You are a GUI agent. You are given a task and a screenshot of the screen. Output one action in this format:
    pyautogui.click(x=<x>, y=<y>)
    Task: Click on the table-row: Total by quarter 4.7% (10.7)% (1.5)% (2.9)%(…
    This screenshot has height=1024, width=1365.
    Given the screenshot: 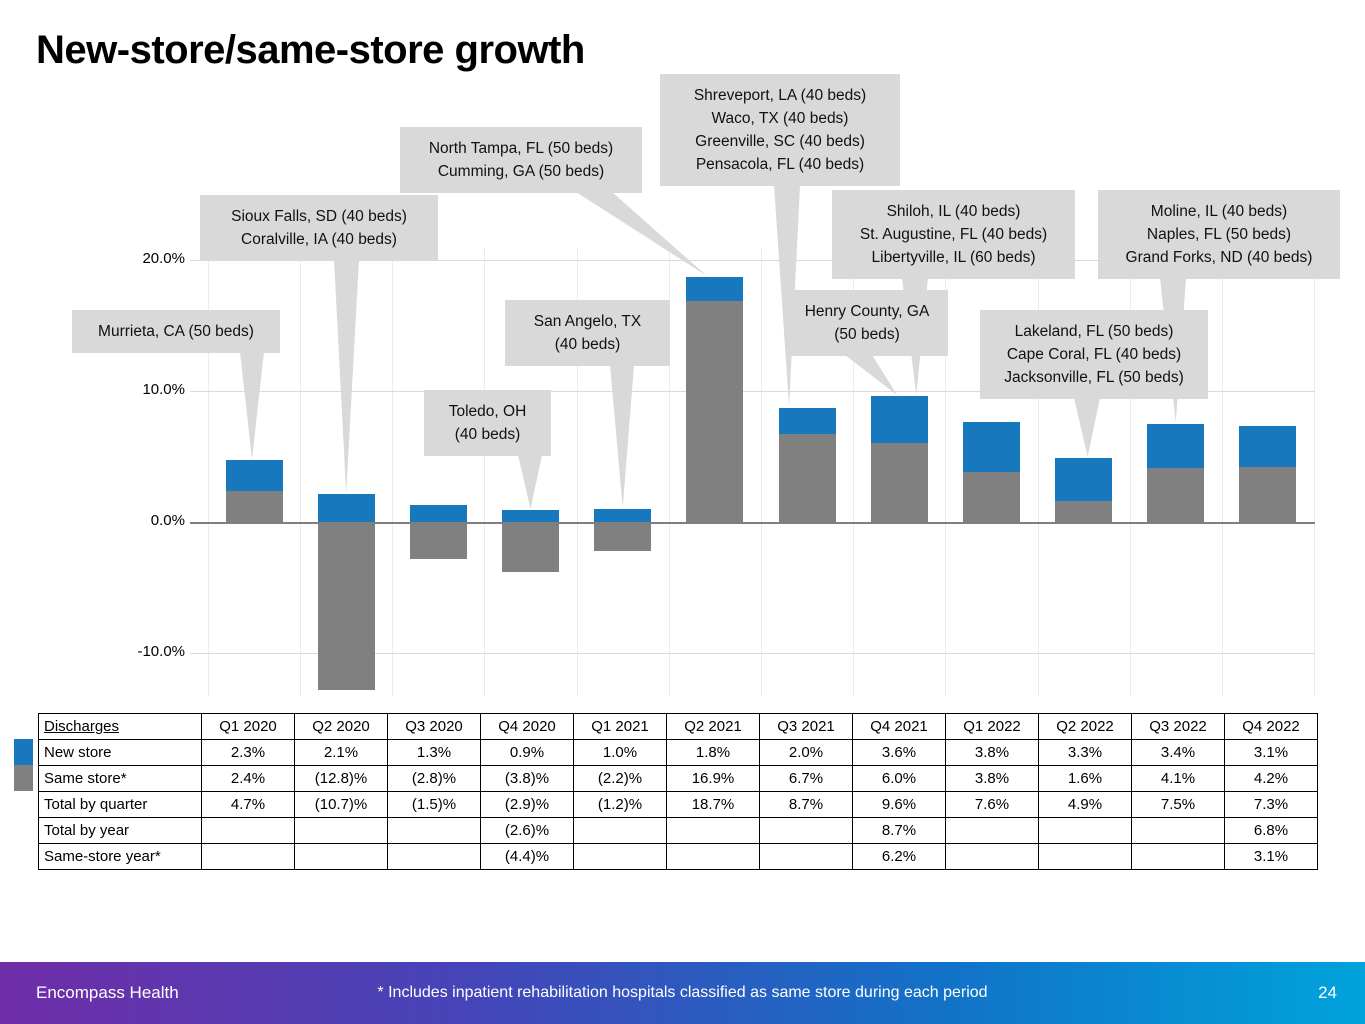 What is the action you would take?
    pyautogui.click(x=678, y=804)
    